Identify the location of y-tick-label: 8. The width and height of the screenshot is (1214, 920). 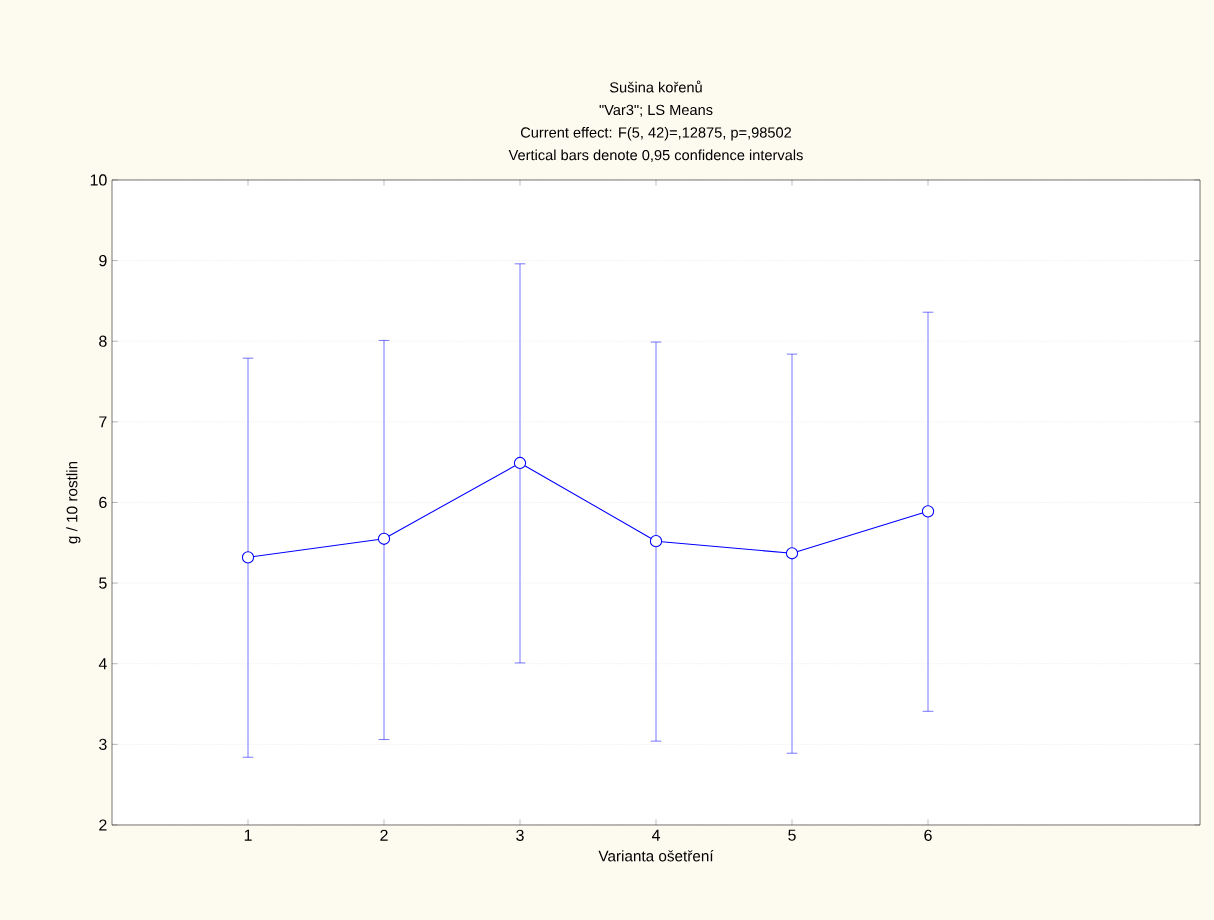
(103, 341).